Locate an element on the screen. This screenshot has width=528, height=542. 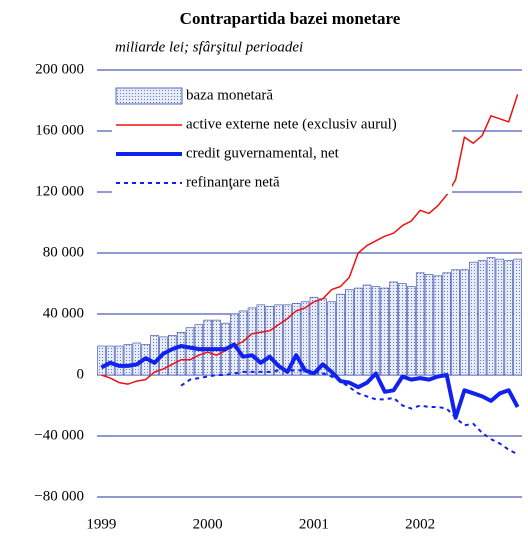
subtitle: miliarde lei; sfârşitul perioadei is located at coordinates (209, 47).